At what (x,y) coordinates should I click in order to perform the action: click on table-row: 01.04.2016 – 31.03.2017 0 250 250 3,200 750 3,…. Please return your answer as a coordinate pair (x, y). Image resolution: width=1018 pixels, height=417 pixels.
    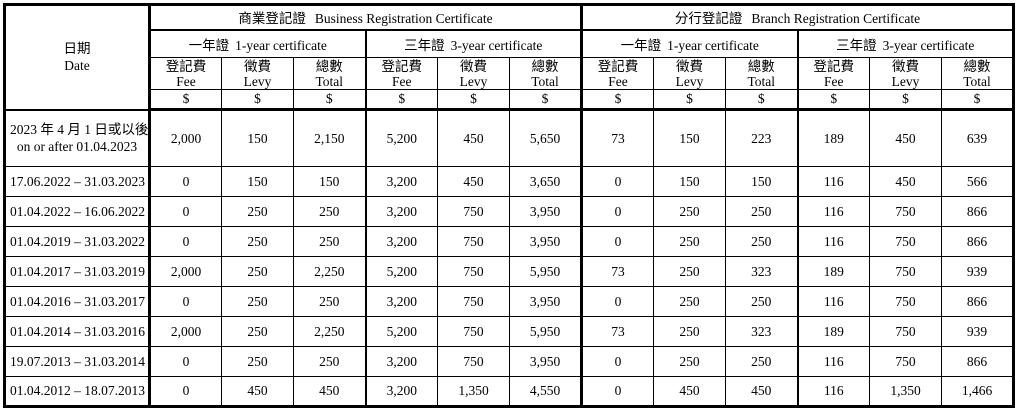
    Looking at the image, I should click on (509, 302).